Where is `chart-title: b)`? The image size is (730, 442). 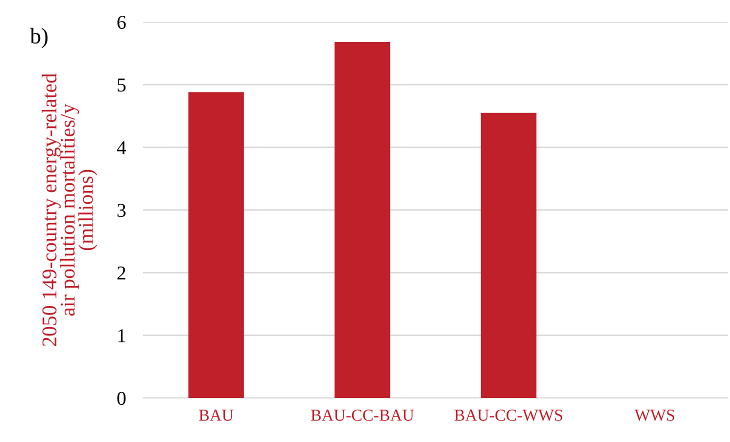 chart-title: b) is located at coordinates (39, 38).